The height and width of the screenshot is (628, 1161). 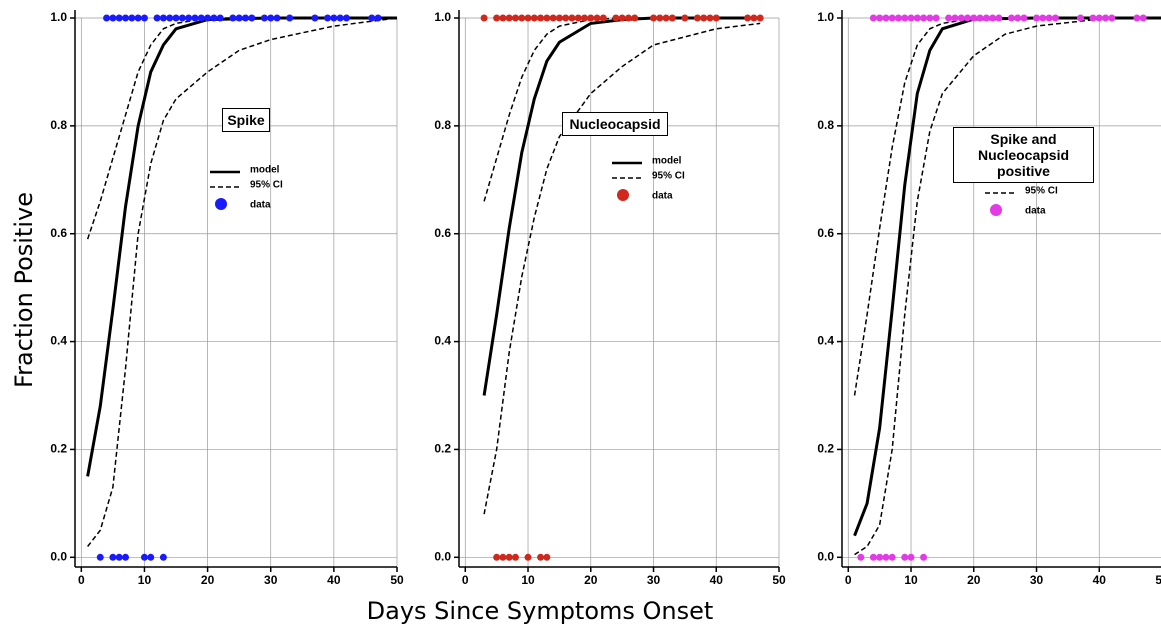 I want to click on panel-title: Nucleocapsid, so click(x=615, y=124).